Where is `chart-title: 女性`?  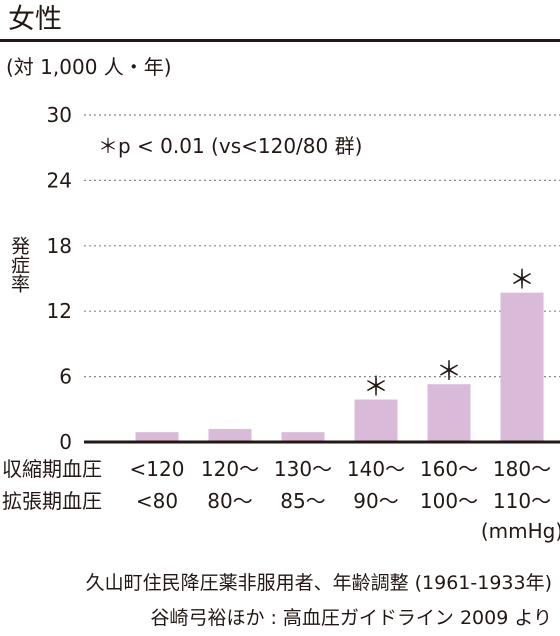
chart-title: 女性 is located at coordinates (35, 19).